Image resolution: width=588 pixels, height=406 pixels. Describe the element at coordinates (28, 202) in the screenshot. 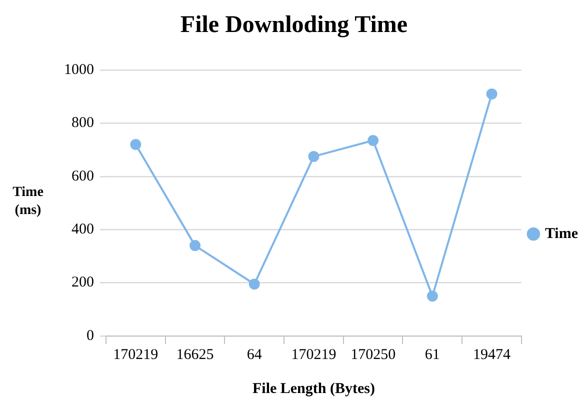

I see `y-axis-title: Time (ms)` at that location.